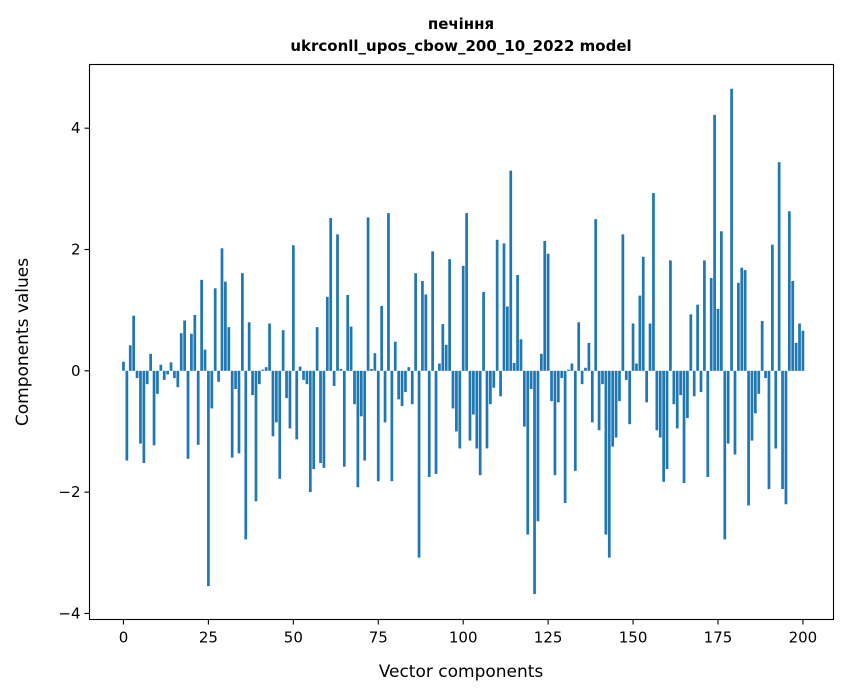  Describe the element at coordinates (463, 638) in the screenshot. I see `x-tick-label: 100` at that location.